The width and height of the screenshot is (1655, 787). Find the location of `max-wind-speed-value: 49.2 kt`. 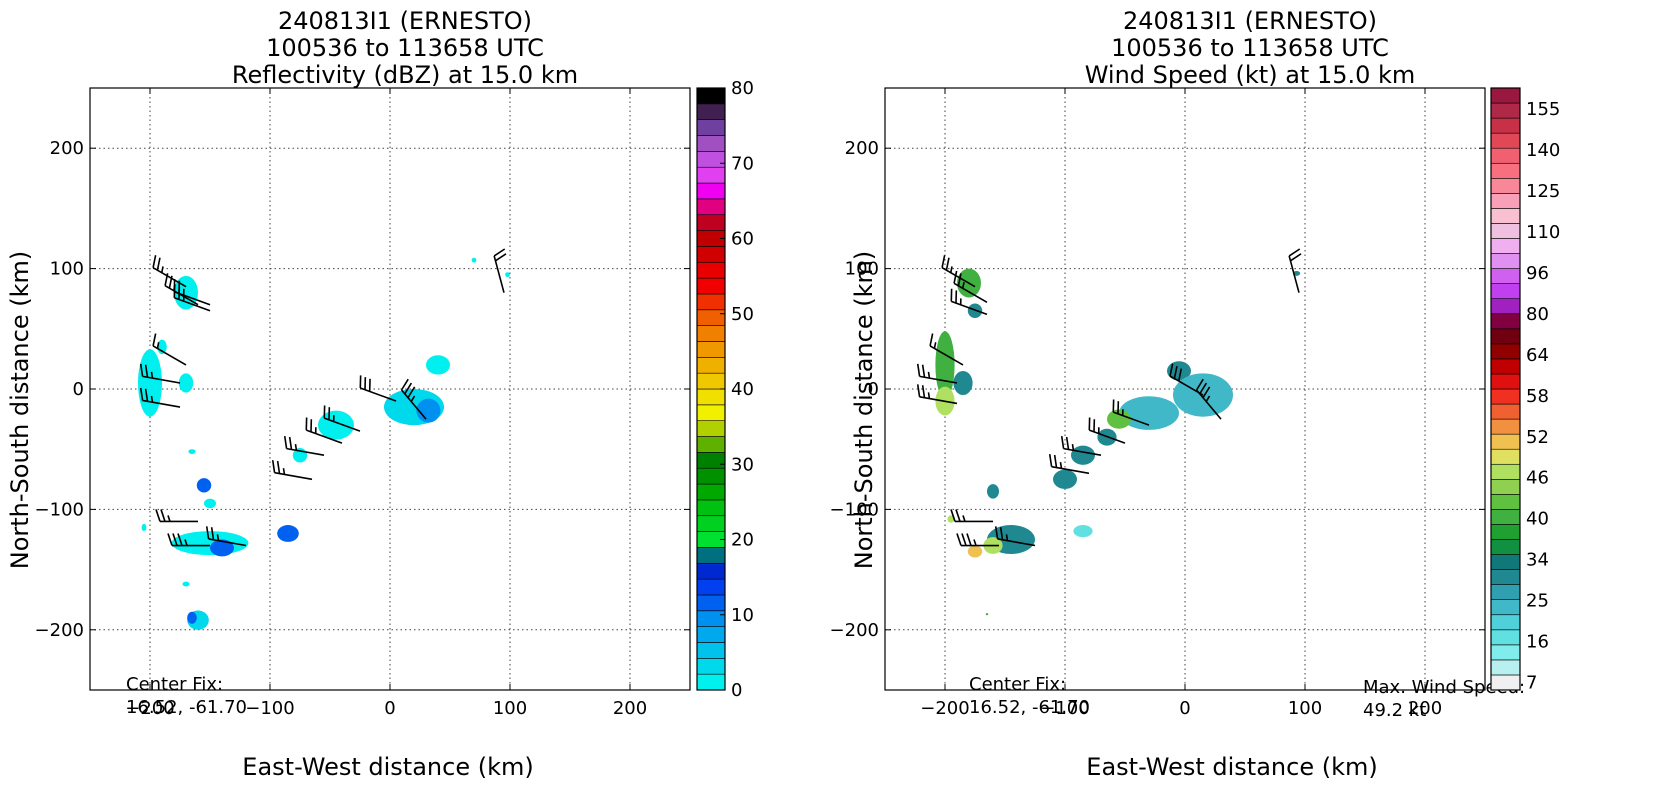

max-wind-speed-value: 49.2 kt is located at coordinates (1394, 710).